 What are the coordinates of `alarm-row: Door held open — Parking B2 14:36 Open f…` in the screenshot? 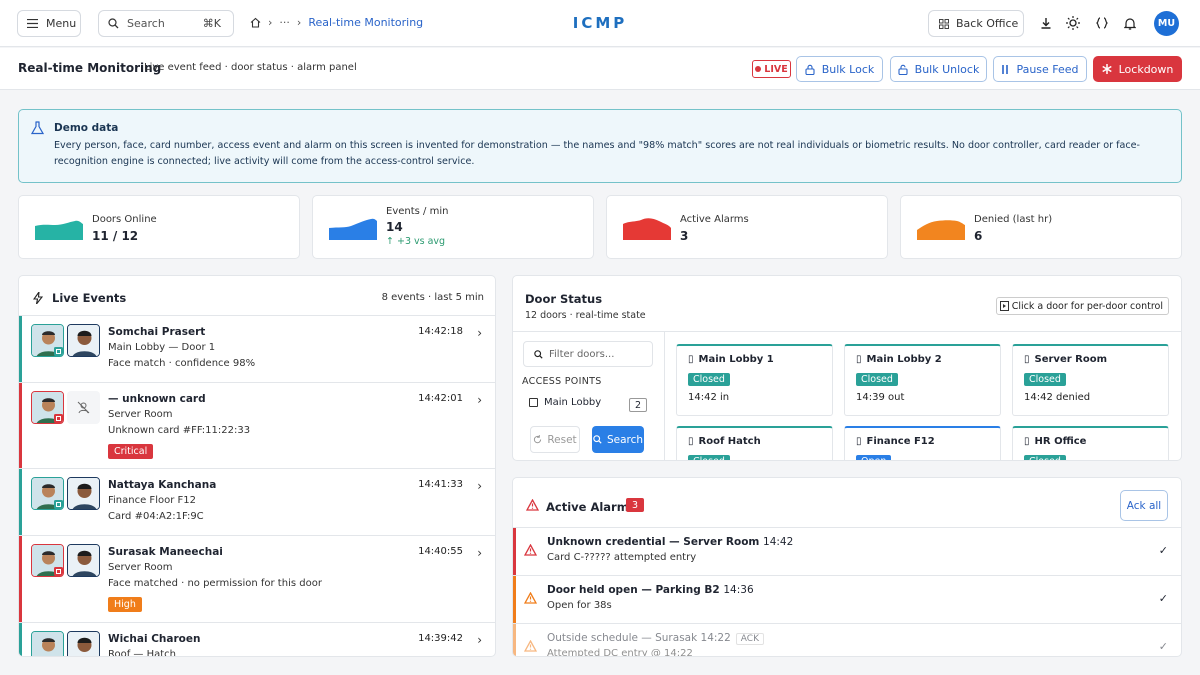 It's located at (847, 600).